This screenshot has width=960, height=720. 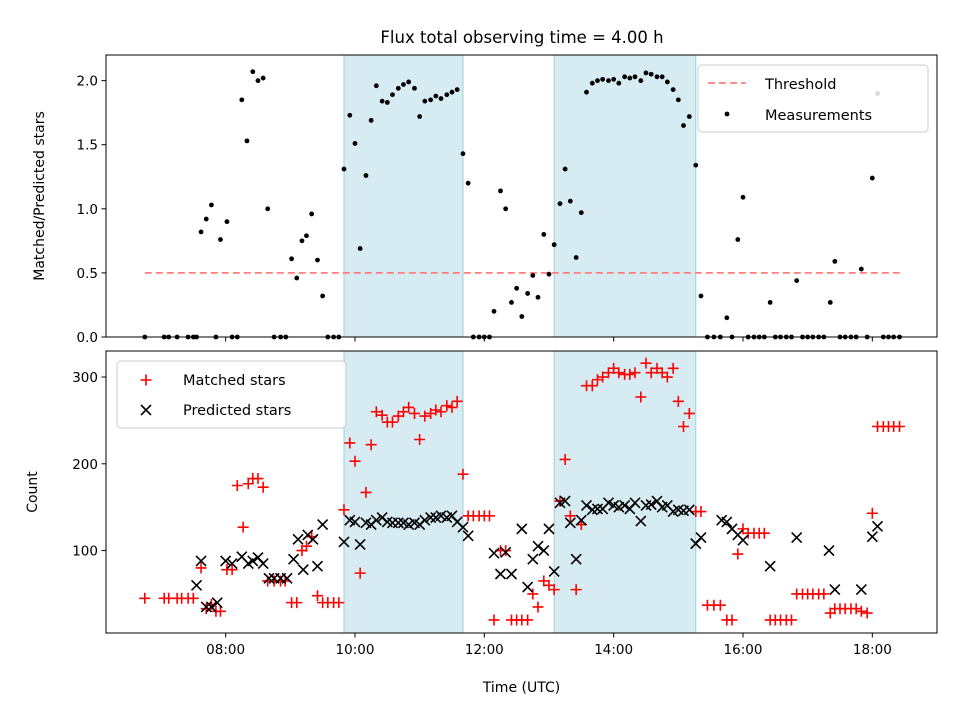 What do you see at coordinates (818, 116) in the screenshot?
I see `legend-label-measurements: Measurements` at bounding box center [818, 116].